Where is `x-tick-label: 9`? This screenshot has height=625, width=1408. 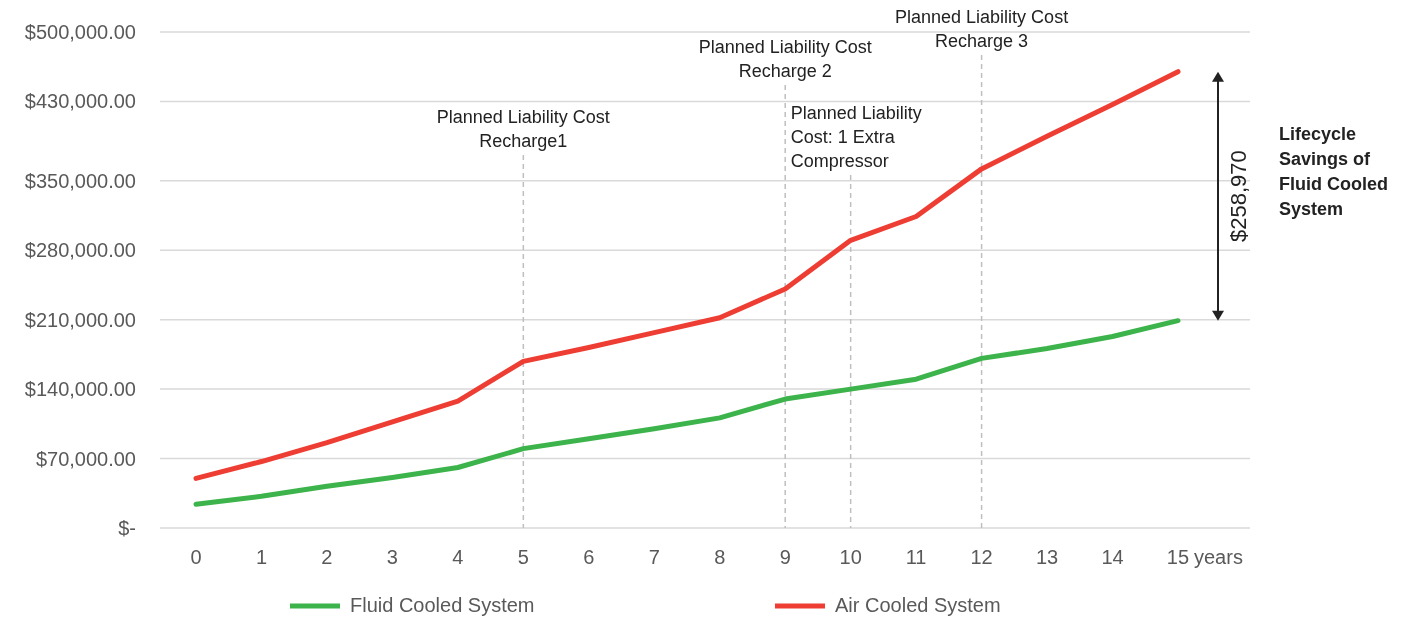
x-tick-label: 9 is located at coordinates (785, 557).